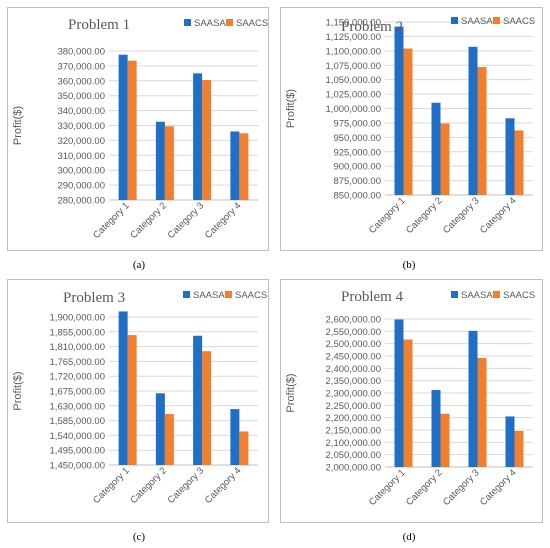 This screenshot has height=548, width=550. Describe the element at coordinates (357, 181) in the screenshot. I see `y-tick-label-problem-2: 875,000.00` at that location.